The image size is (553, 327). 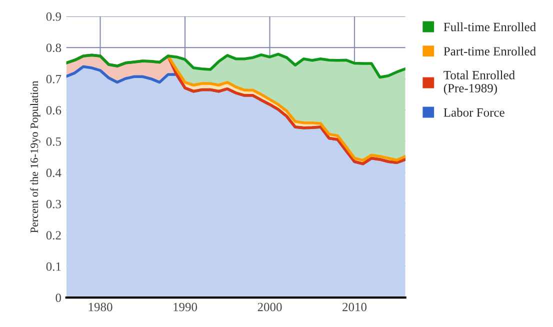 What do you see at coordinates (54, 48) in the screenshot?
I see `y-tick-label: 0.8` at bounding box center [54, 48].